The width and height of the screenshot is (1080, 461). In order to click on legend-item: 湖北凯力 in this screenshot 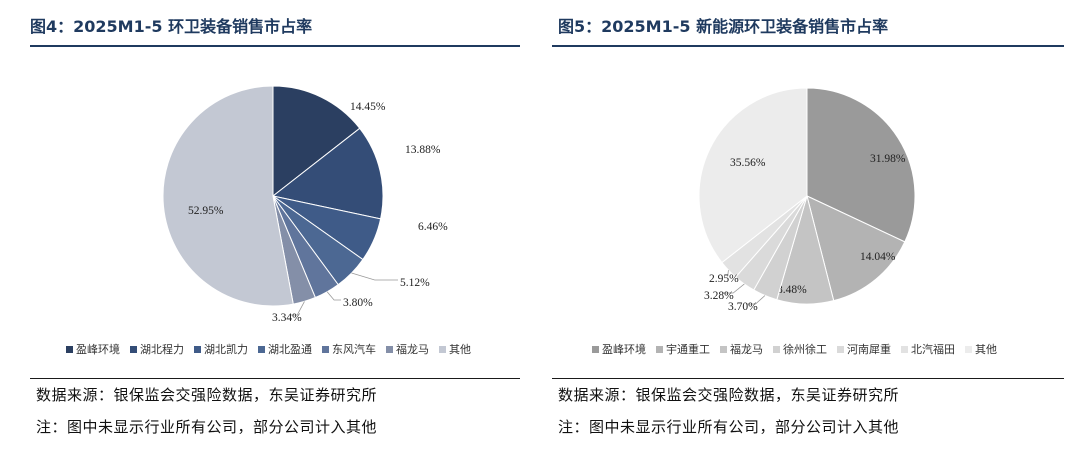, I will do `click(221, 349)`.